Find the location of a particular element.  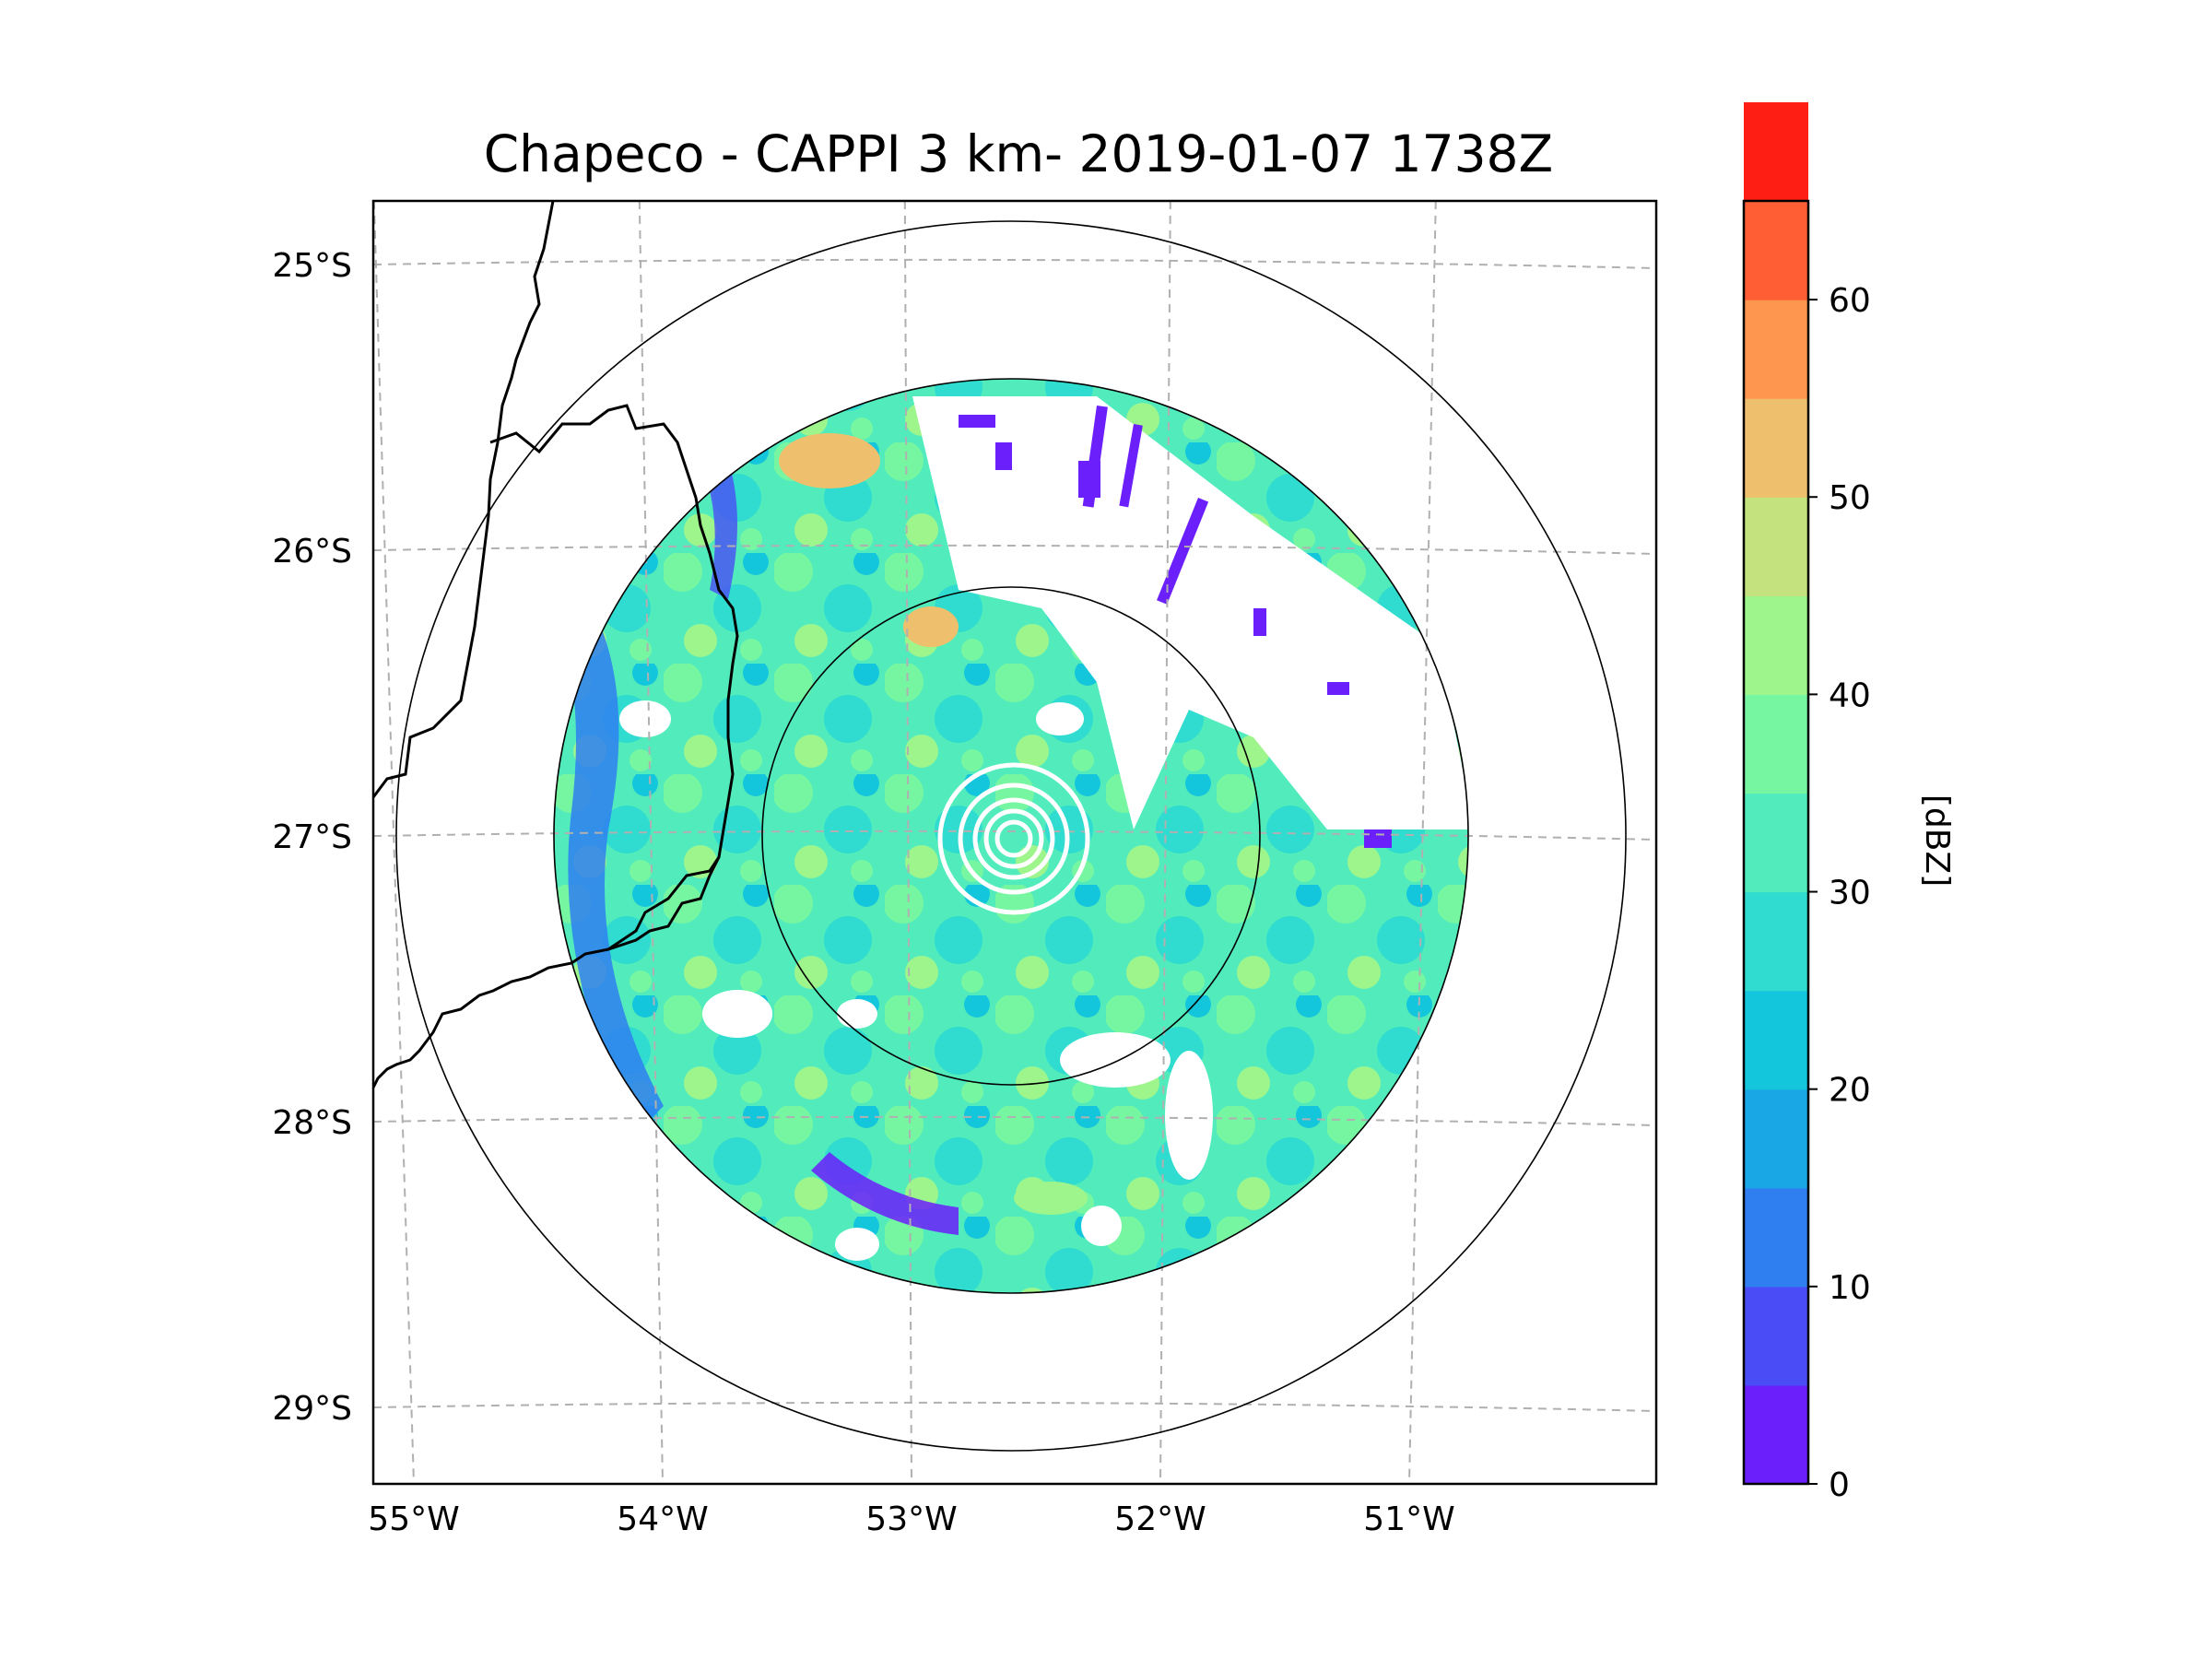

colorbar-tick-label-6: 60 is located at coordinates (1850, 301).